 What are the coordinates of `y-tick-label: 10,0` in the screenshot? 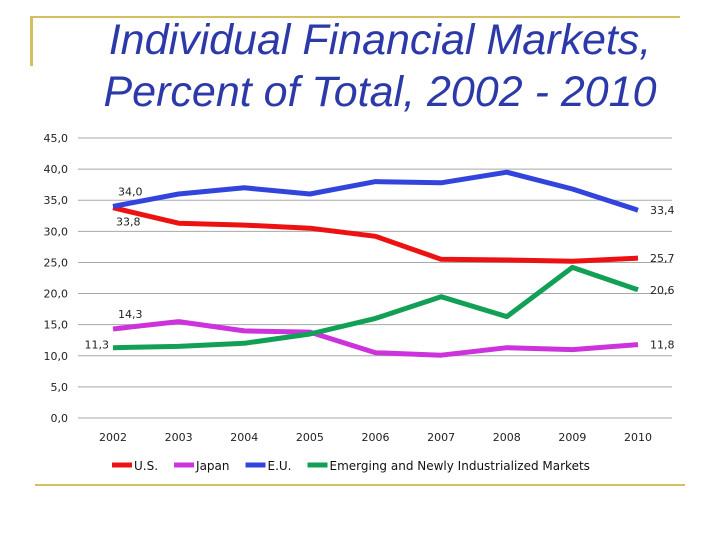 It's located at (56, 356).